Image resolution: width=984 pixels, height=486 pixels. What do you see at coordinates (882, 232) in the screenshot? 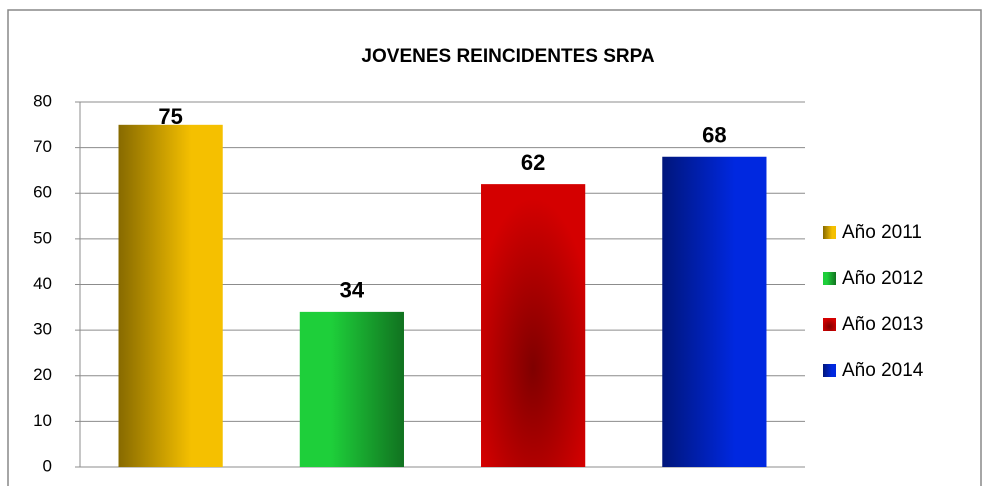
I see `legend-label: Año 2011` at bounding box center [882, 232].